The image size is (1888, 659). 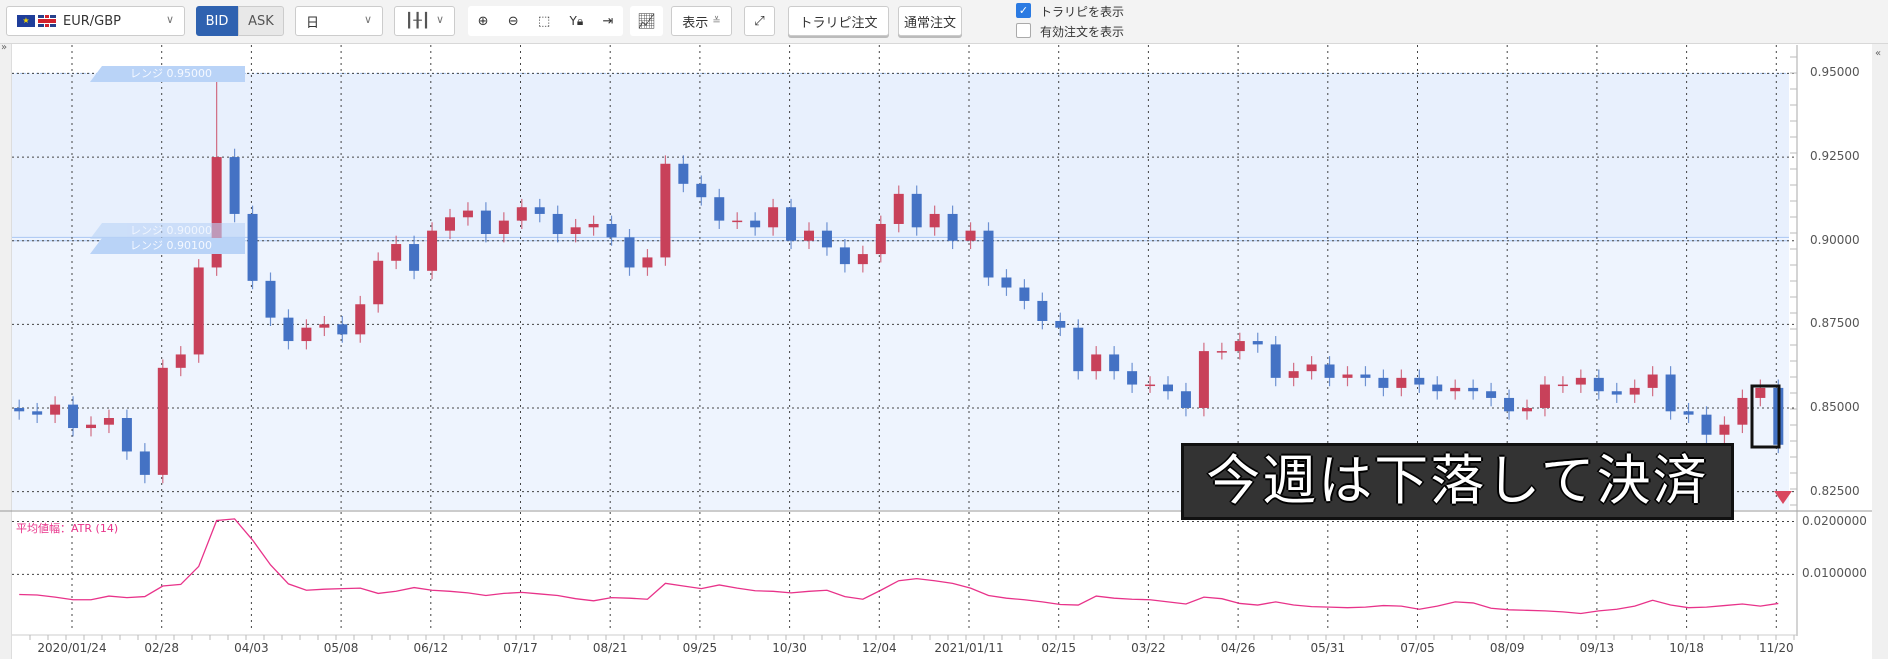 I want to click on fit-icon: ⬚, so click(x=544, y=21).